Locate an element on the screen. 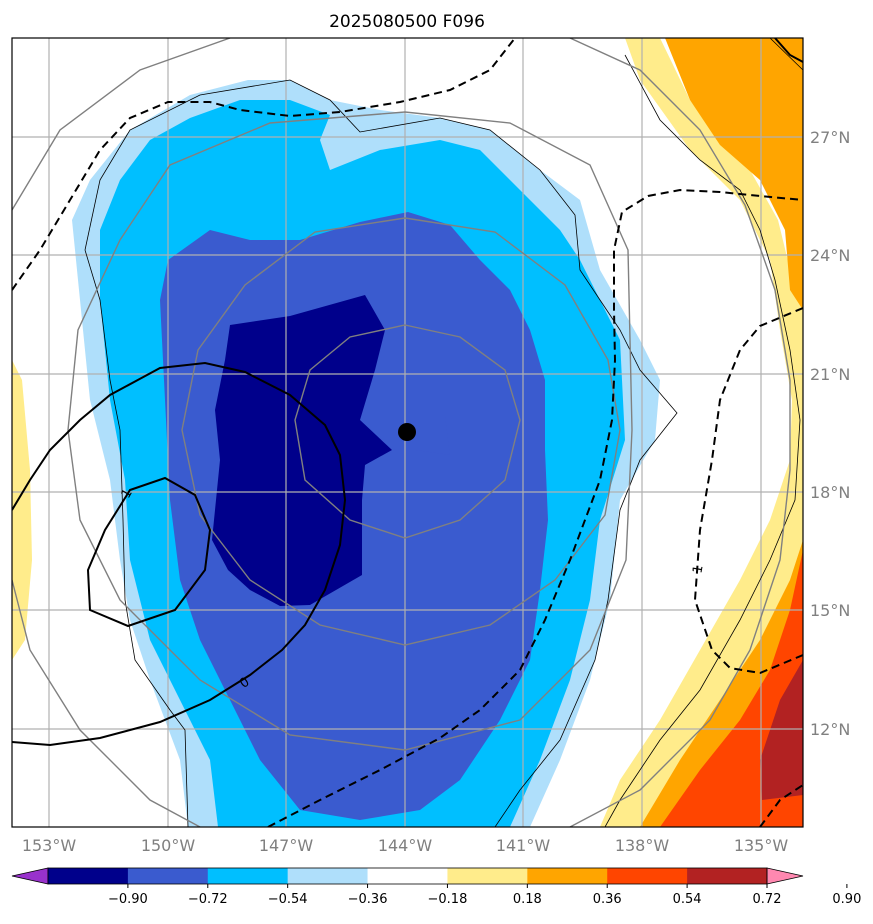  colorbar-segments is located at coordinates (408, 876).